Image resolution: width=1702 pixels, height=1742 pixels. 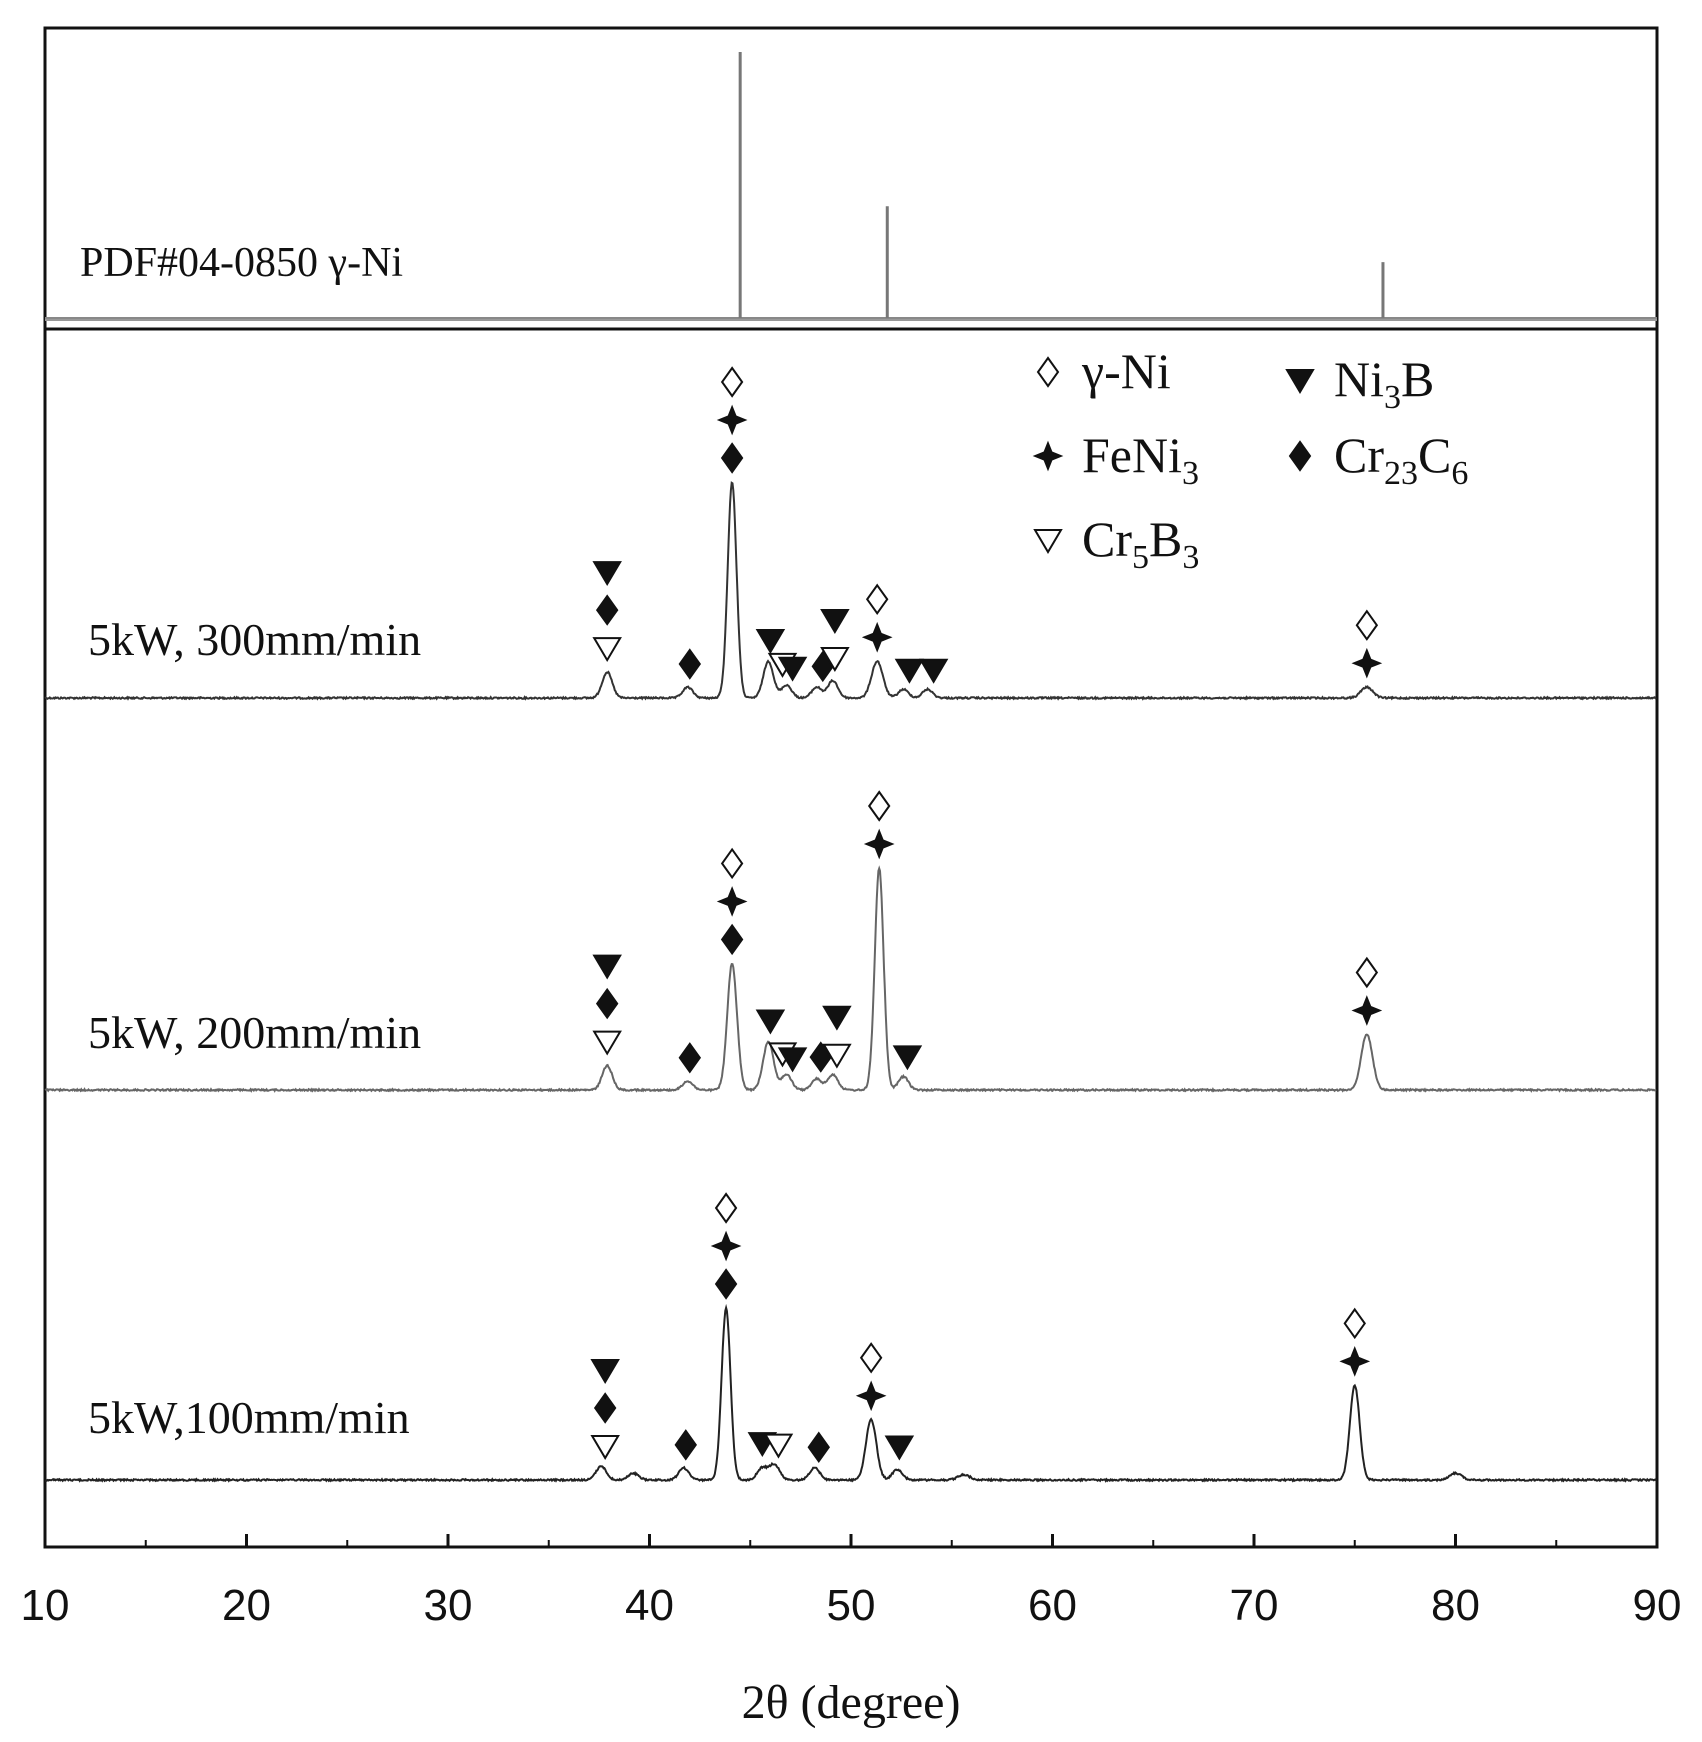 What do you see at coordinates (241, 263) in the screenshot?
I see `reference-label: PDF#04-0850 γ-Ni` at bounding box center [241, 263].